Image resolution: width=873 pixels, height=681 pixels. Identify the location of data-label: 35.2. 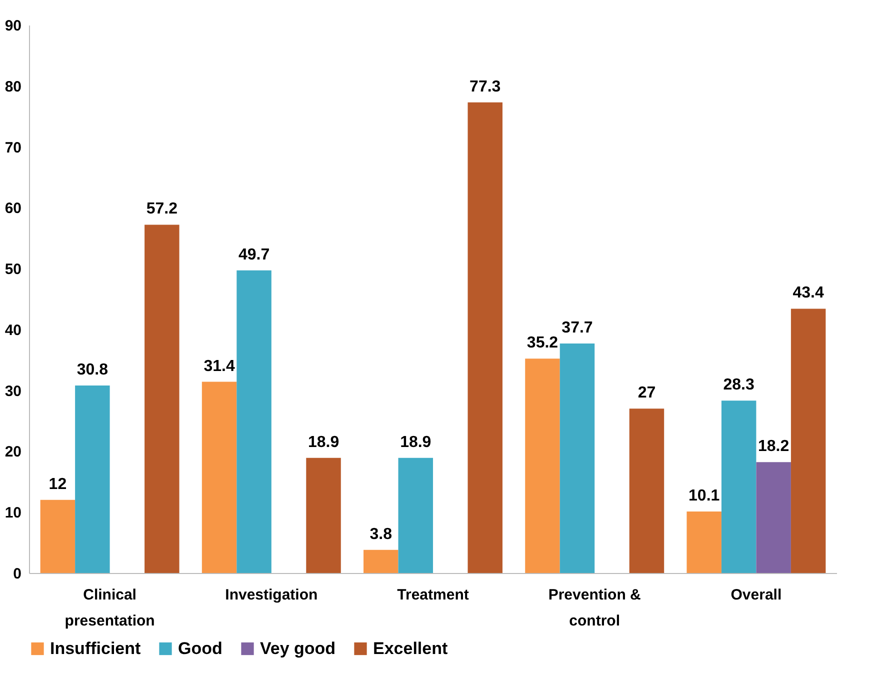
(542, 343).